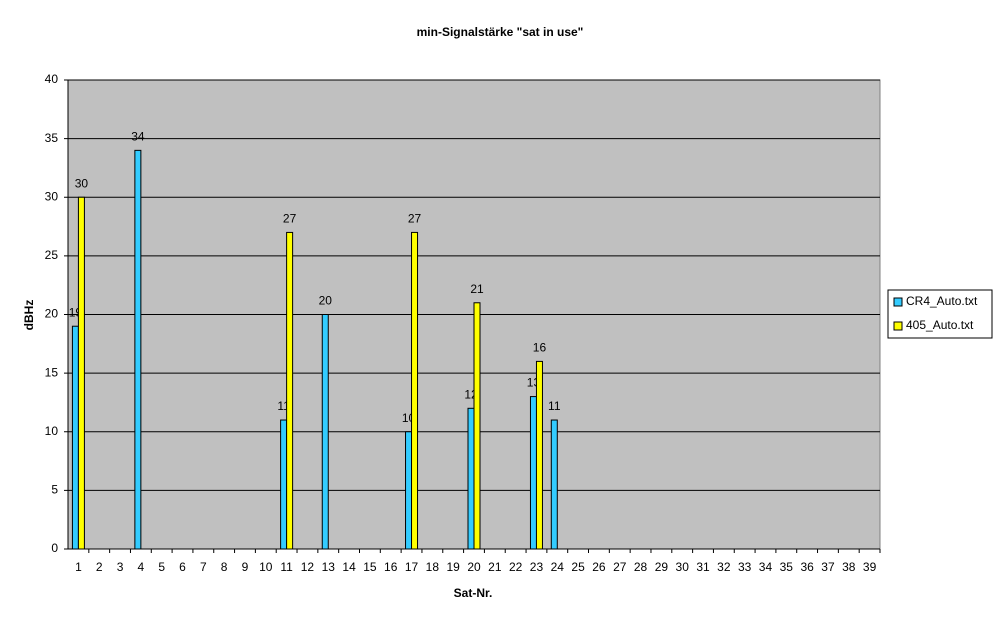 The width and height of the screenshot is (1000, 618). What do you see at coordinates (495, 567) in the screenshot?
I see `x-tick-label: 21` at bounding box center [495, 567].